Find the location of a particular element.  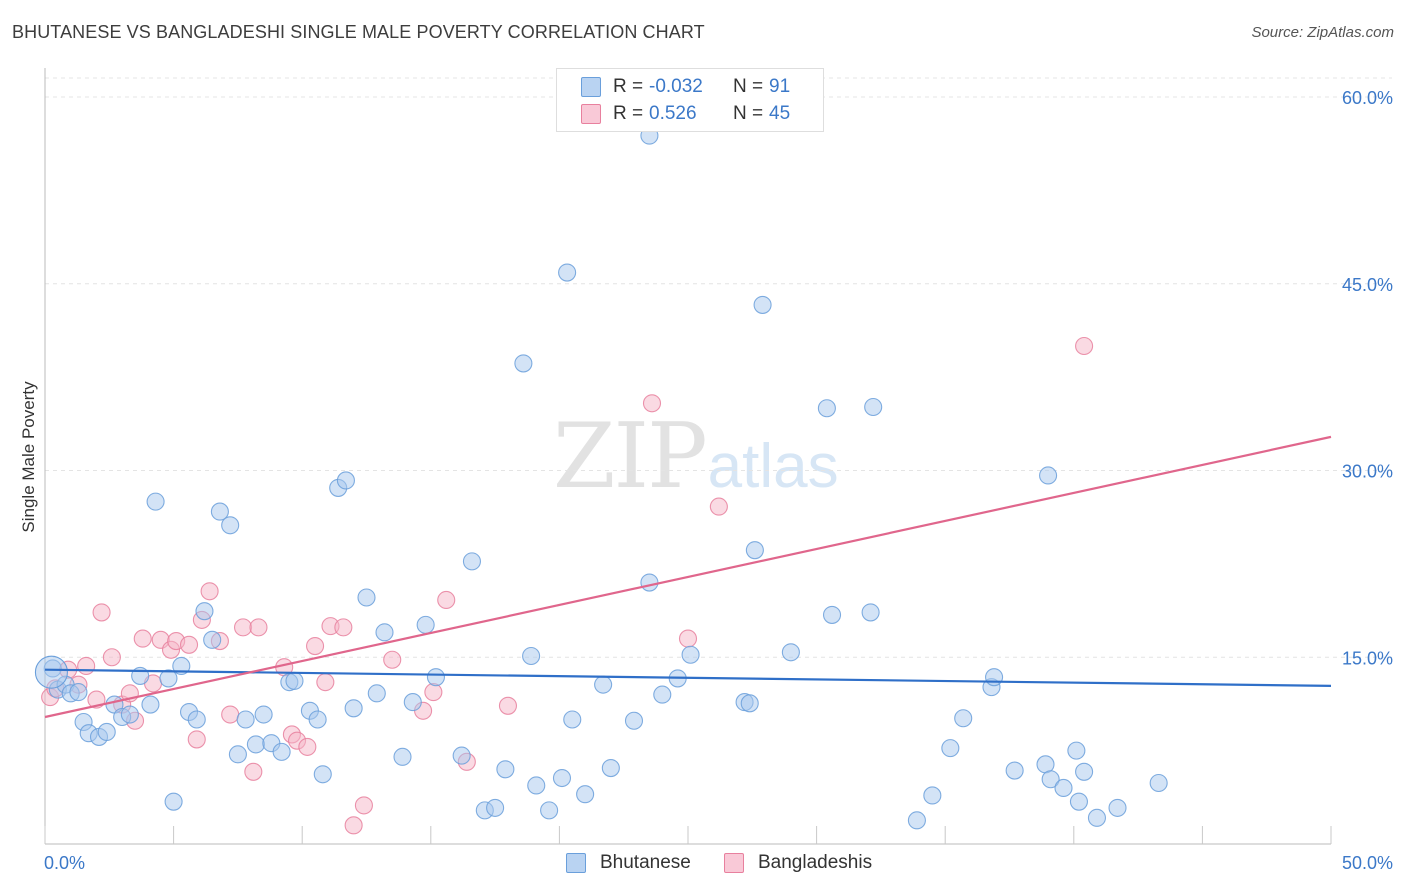

legend-n-value: 45 is located at coordinates (780, 113).